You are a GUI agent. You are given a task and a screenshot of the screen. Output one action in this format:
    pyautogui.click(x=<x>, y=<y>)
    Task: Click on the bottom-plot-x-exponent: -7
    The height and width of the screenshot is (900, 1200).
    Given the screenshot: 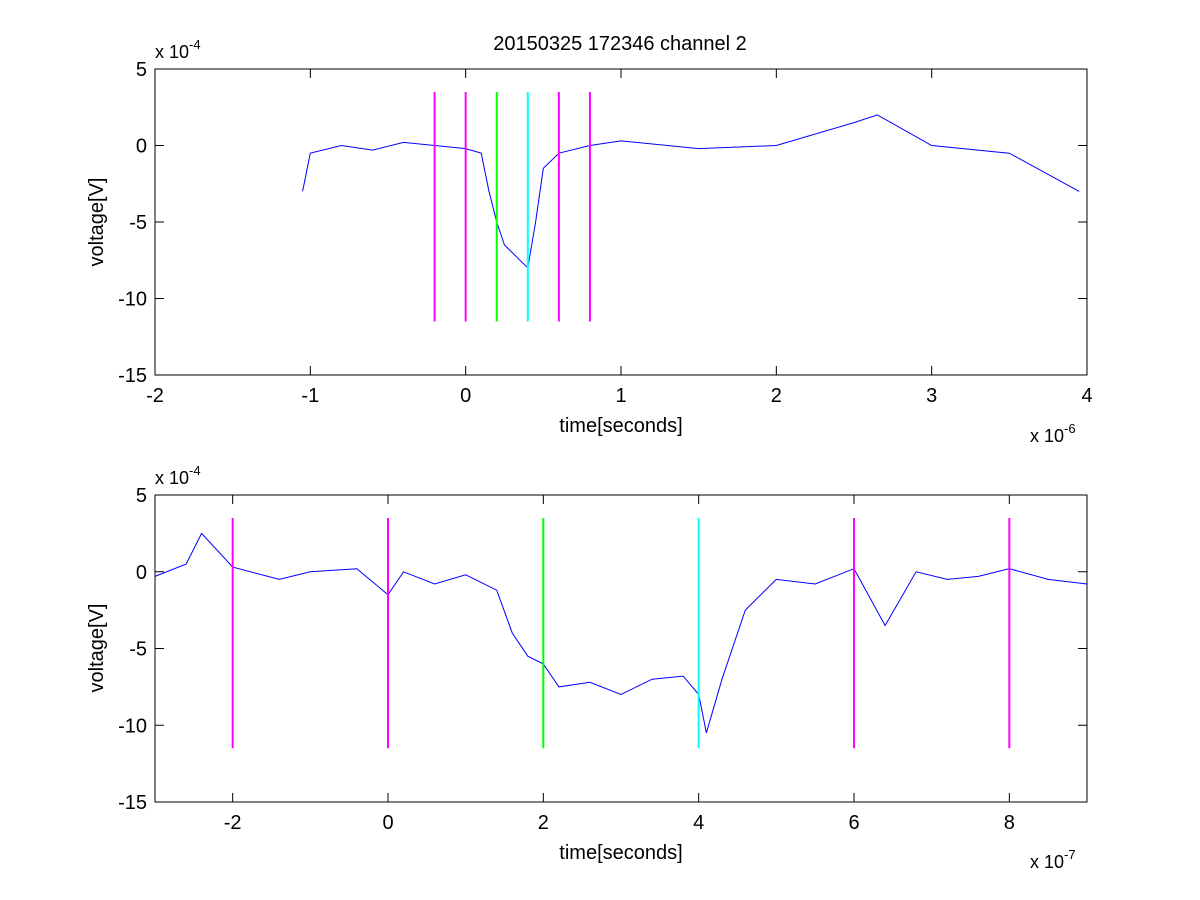 What is the action you would take?
    pyautogui.click(x=1070, y=854)
    